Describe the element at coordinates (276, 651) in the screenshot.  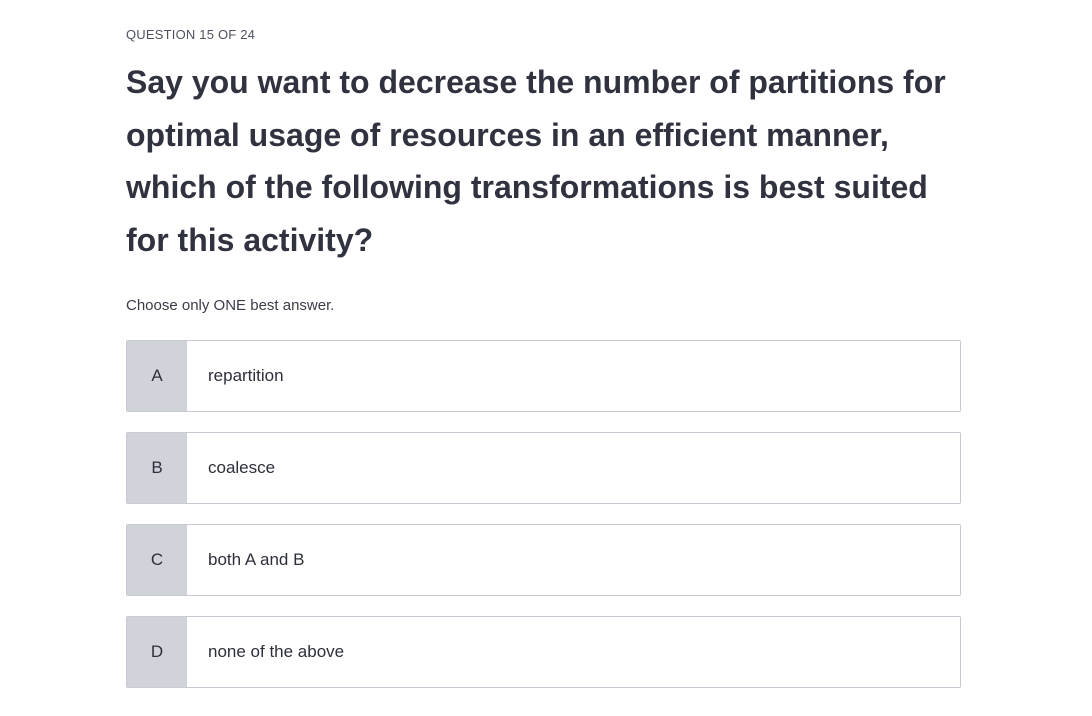
I see `option-label: none of the above` at that location.